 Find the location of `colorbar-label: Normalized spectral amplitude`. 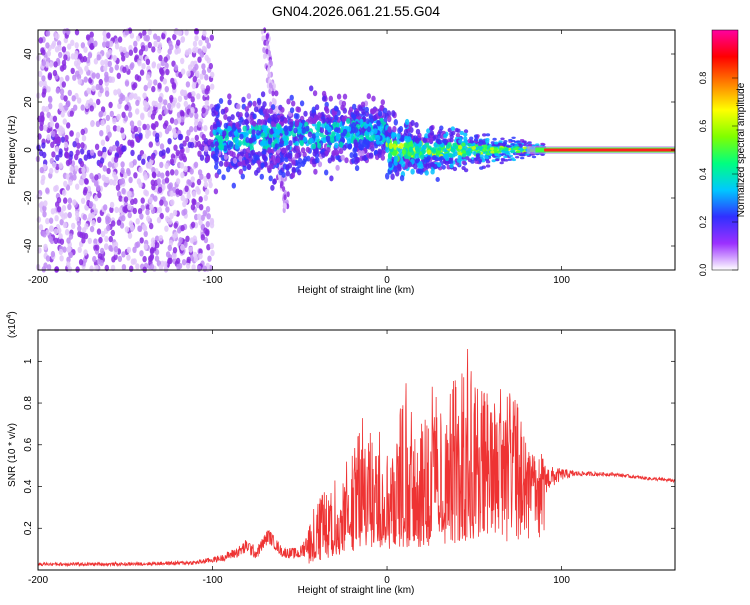

colorbar-label: Normalized spectral amplitude is located at coordinates (741, 149).